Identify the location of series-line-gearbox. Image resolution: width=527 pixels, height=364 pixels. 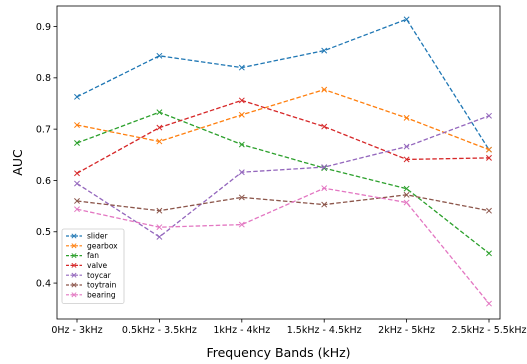
(283, 119).